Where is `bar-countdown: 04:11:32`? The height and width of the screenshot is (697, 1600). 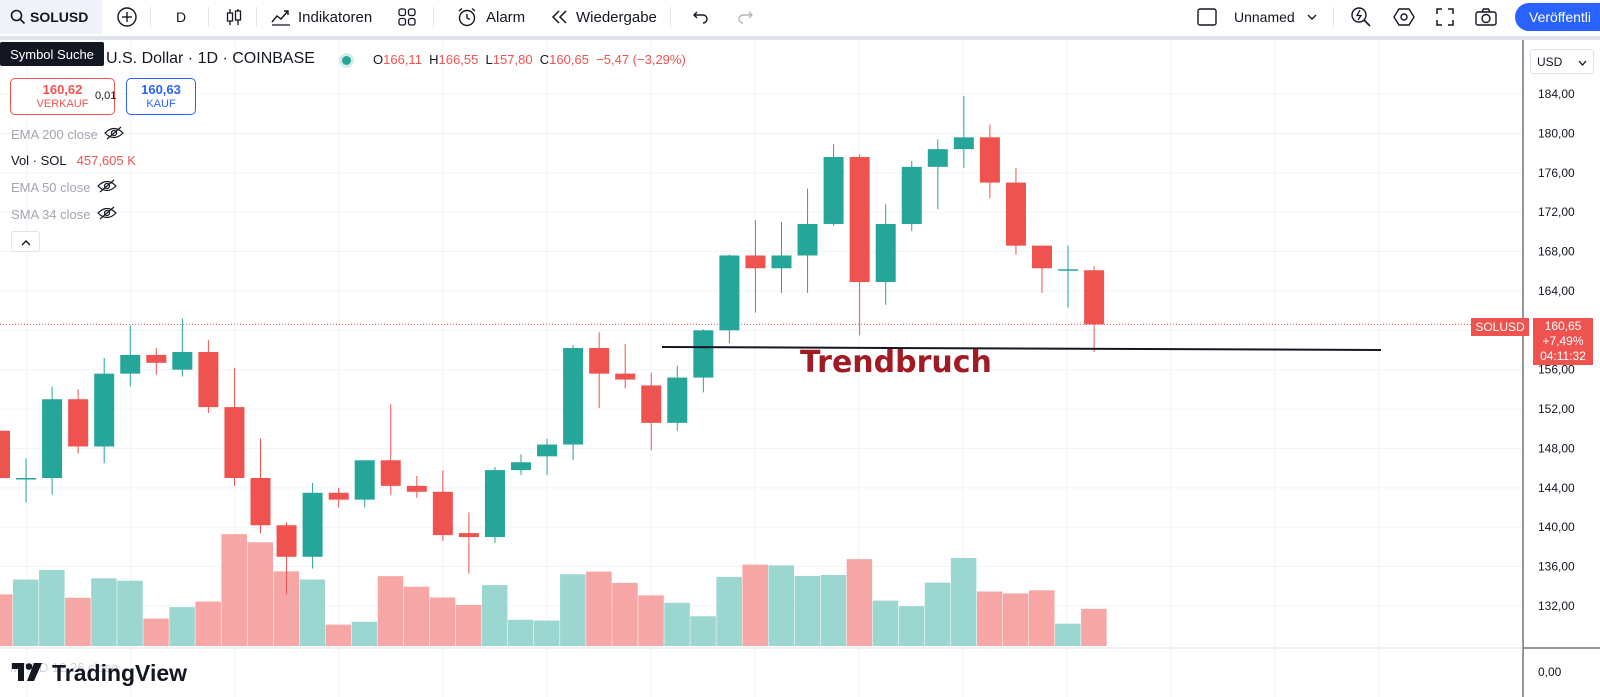 bar-countdown: 04:11:32 is located at coordinates (1563, 356).